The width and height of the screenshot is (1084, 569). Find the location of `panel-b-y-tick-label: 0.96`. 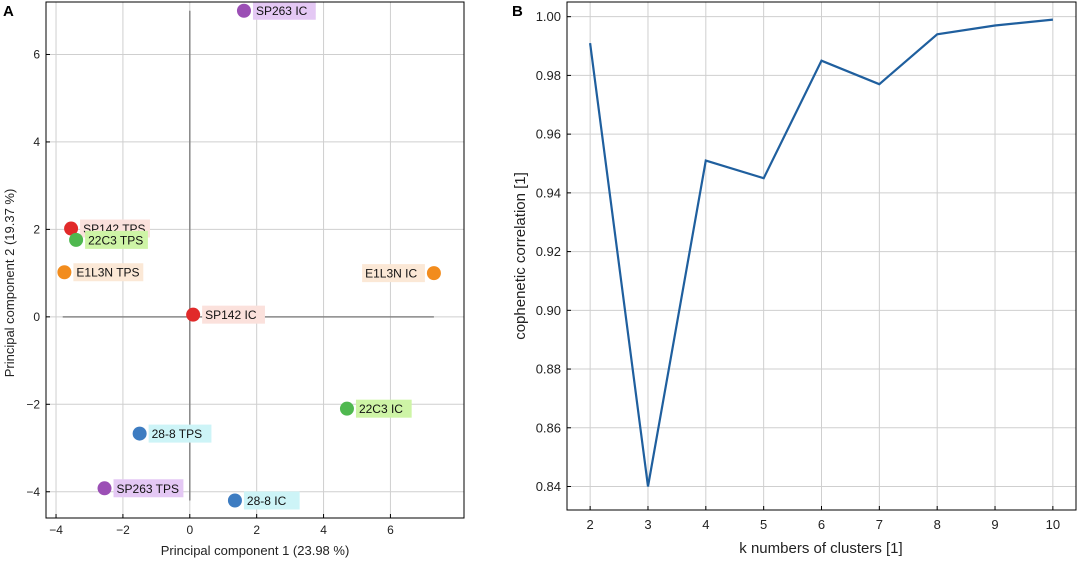

panel-b-y-tick-label: 0.96 is located at coordinates (548, 134).